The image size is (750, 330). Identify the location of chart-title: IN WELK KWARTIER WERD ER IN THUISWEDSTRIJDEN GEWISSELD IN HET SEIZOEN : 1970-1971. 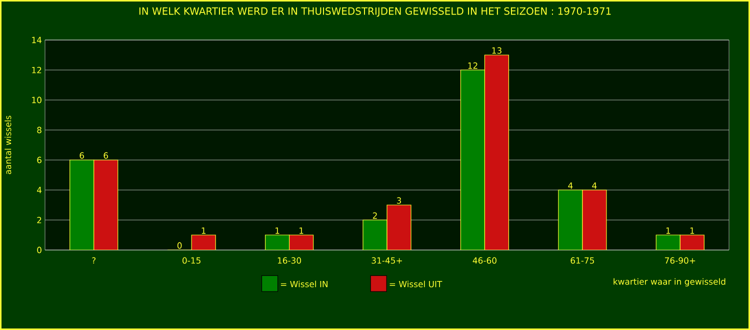
(375, 12).